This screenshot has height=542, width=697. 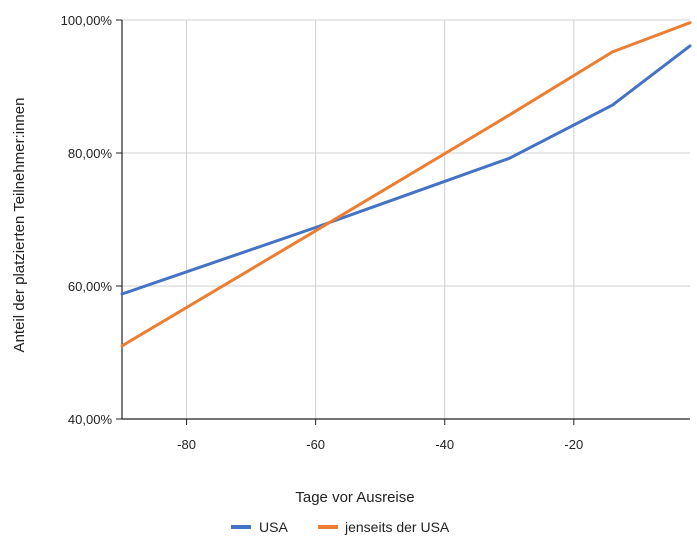 I want to click on legend-swatch-jenseits, so click(x=328, y=527).